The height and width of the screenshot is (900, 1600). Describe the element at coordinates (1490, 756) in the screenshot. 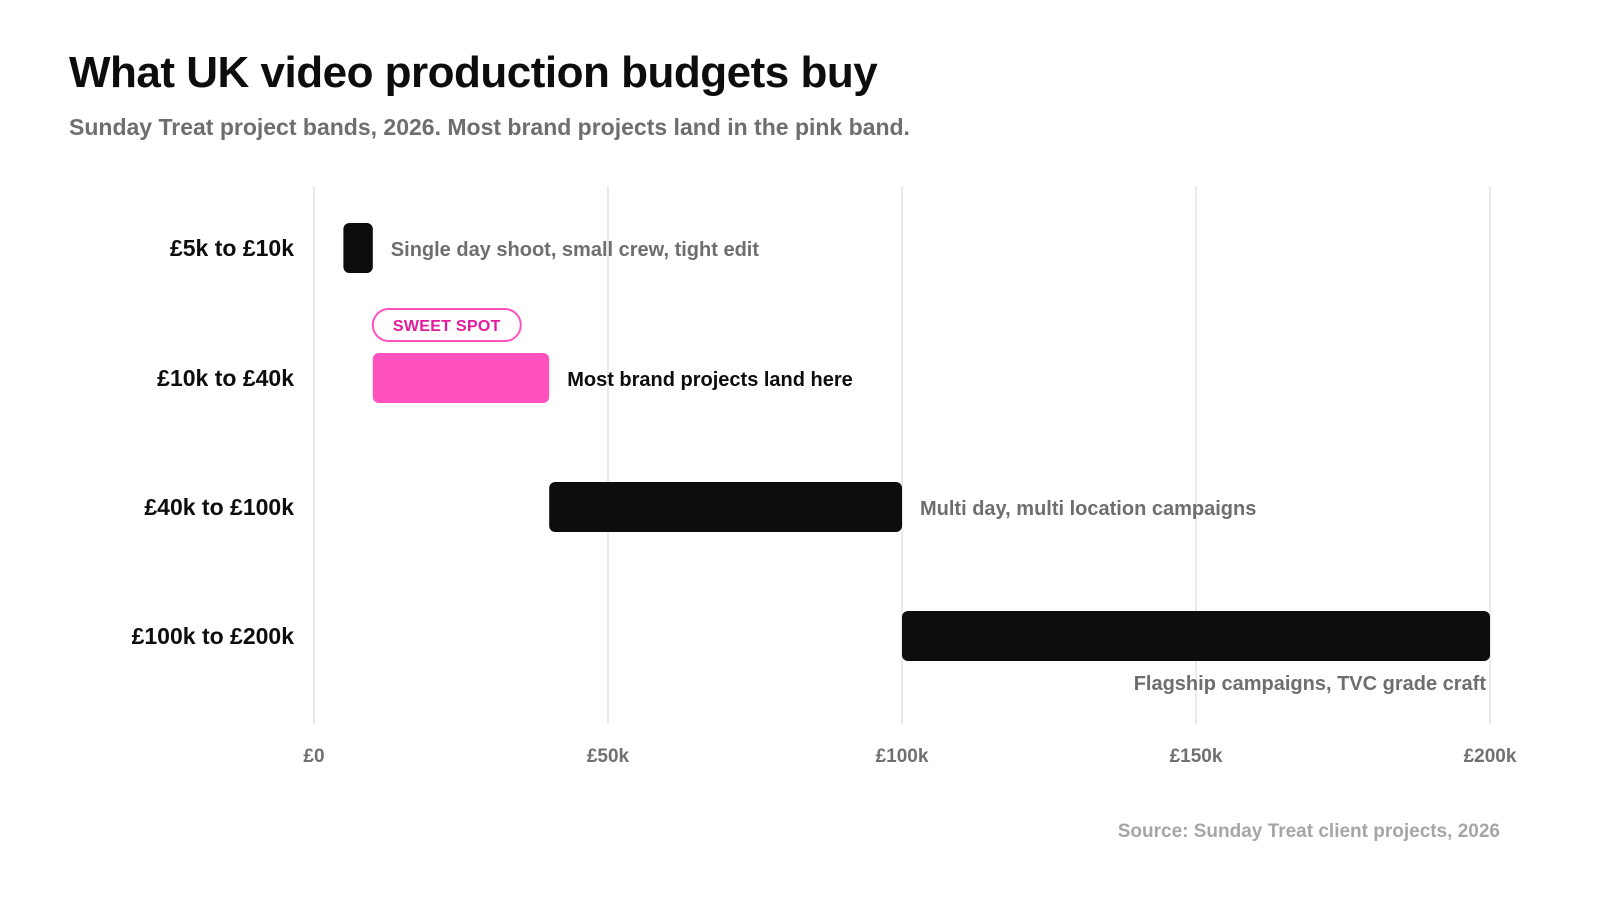

I see `x-tick-label: £200k` at that location.